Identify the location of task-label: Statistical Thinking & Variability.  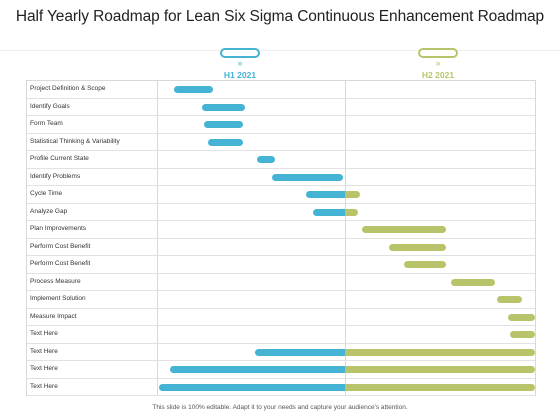
(75, 141).